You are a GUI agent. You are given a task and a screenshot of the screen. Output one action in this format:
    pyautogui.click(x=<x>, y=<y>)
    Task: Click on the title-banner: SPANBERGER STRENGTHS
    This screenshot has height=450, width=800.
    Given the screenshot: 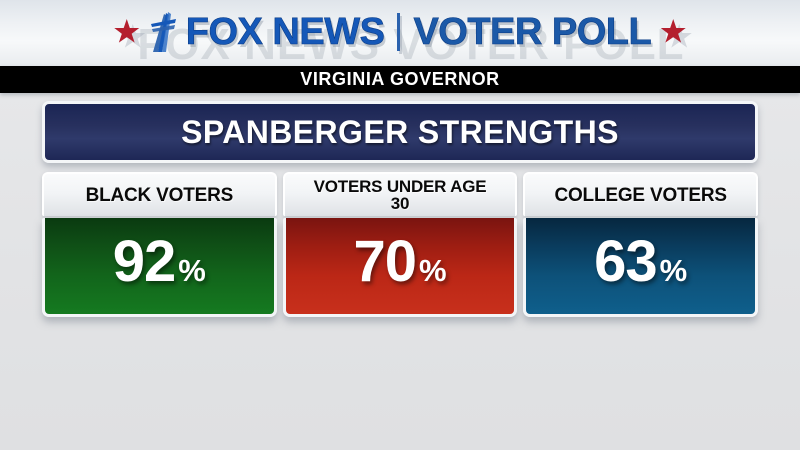 What is the action you would take?
    pyautogui.click(x=400, y=132)
    